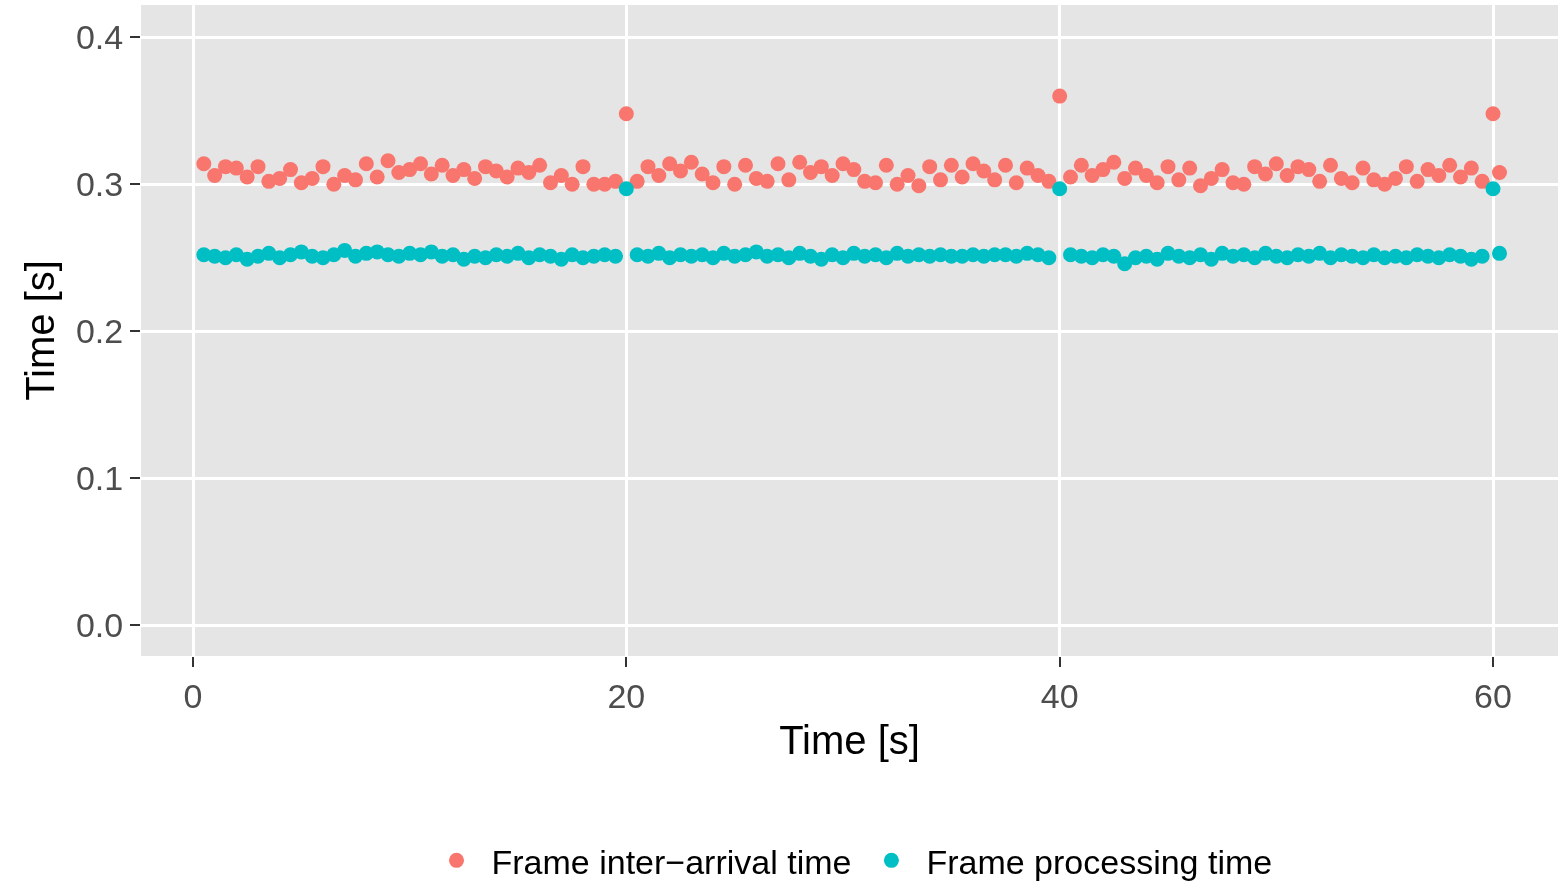 Image resolution: width=1560 pixels, height=892 pixels. What do you see at coordinates (1493, 695) in the screenshot?
I see `x-tick-label: 60` at bounding box center [1493, 695].